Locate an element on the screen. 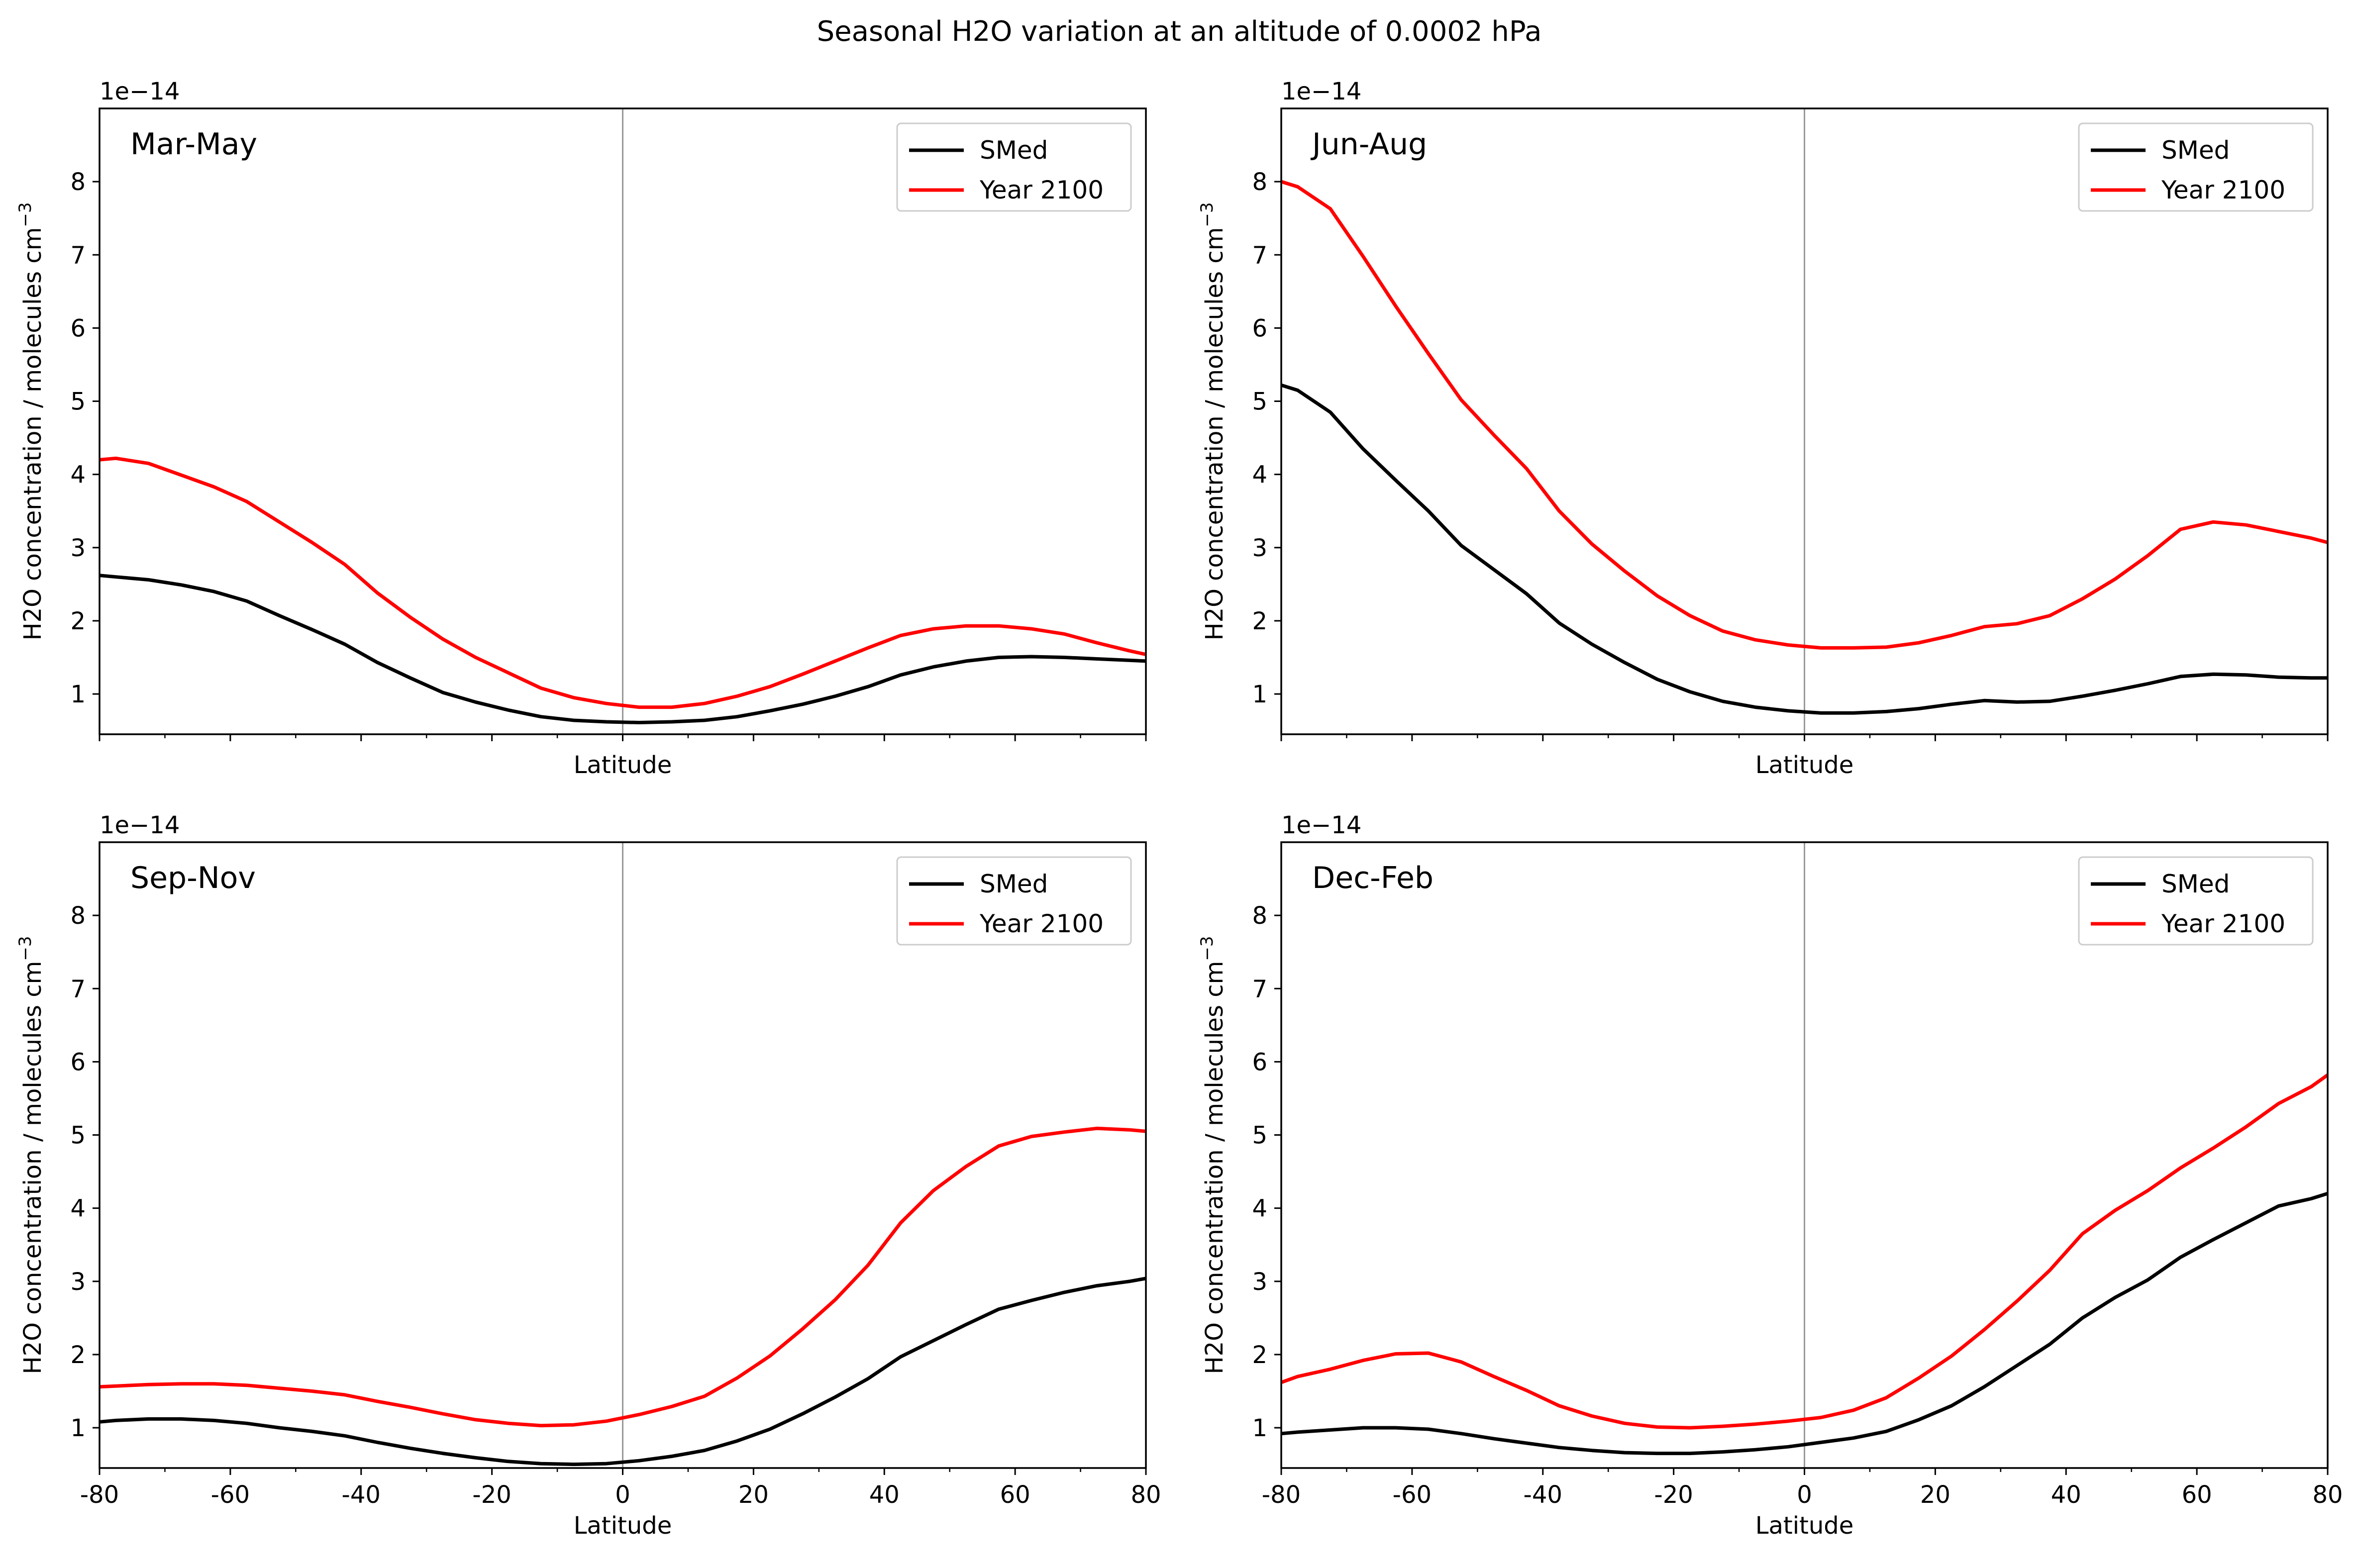  panel-label: Dec-Feb is located at coordinates (1373, 878).